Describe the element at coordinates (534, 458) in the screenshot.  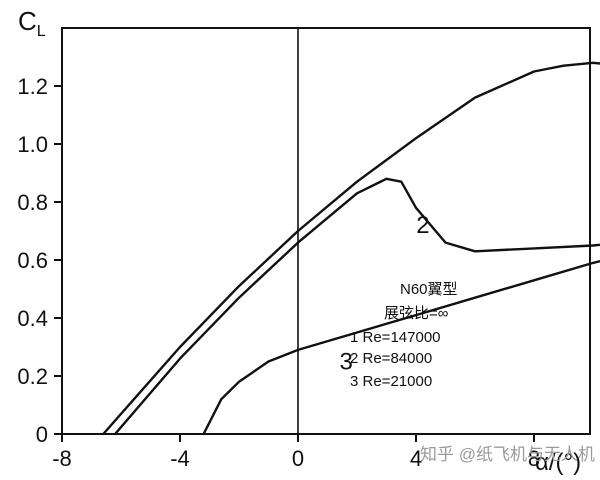
I see `x-tick-label: 8` at that location.